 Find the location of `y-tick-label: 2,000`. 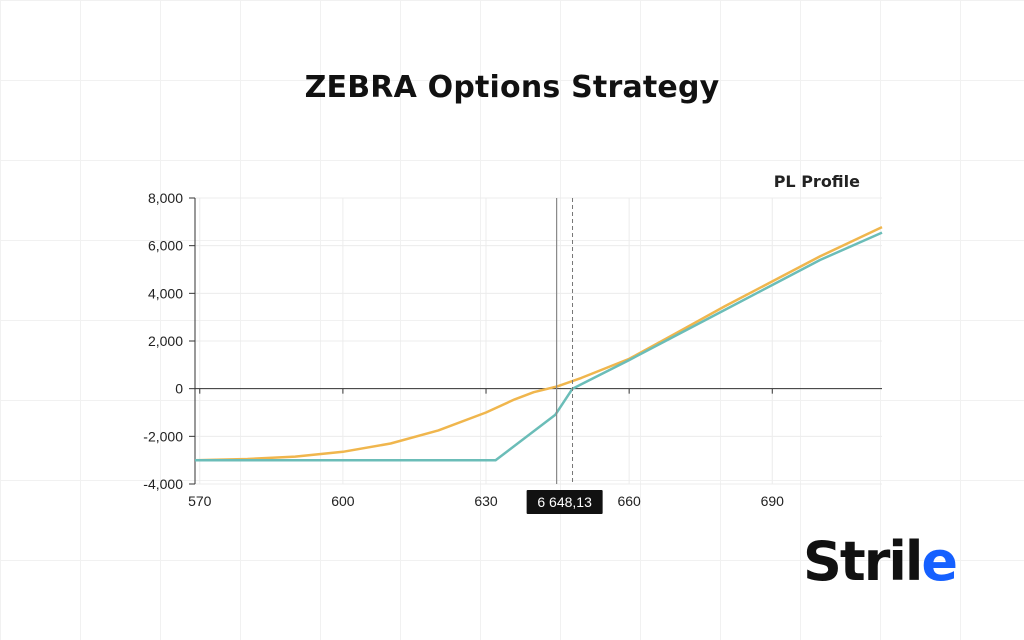

y-tick-label: 2,000 is located at coordinates (165, 341).